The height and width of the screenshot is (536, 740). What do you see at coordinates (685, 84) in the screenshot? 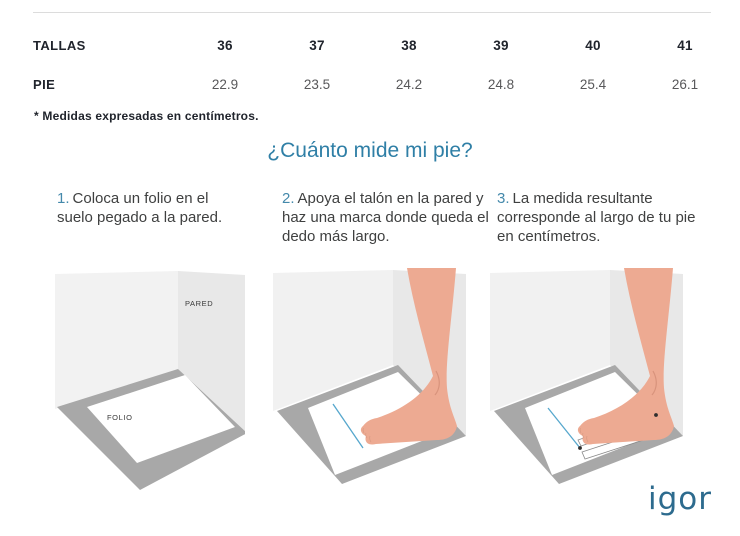
I see `foot-cell: 26.1` at bounding box center [685, 84].